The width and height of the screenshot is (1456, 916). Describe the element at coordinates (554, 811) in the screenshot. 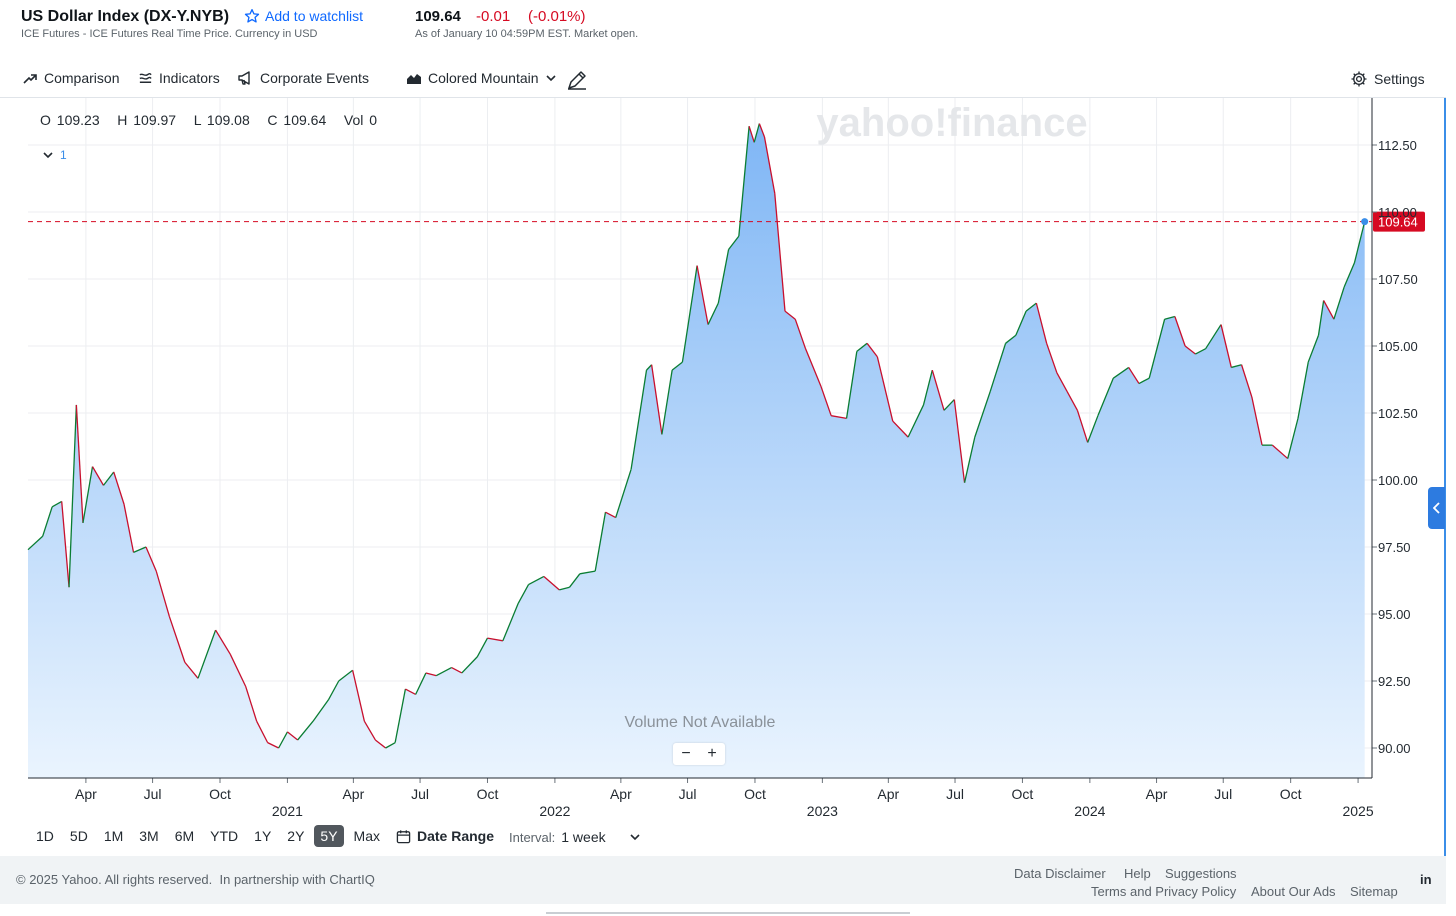

I see `x-tick-label: 2022` at that location.